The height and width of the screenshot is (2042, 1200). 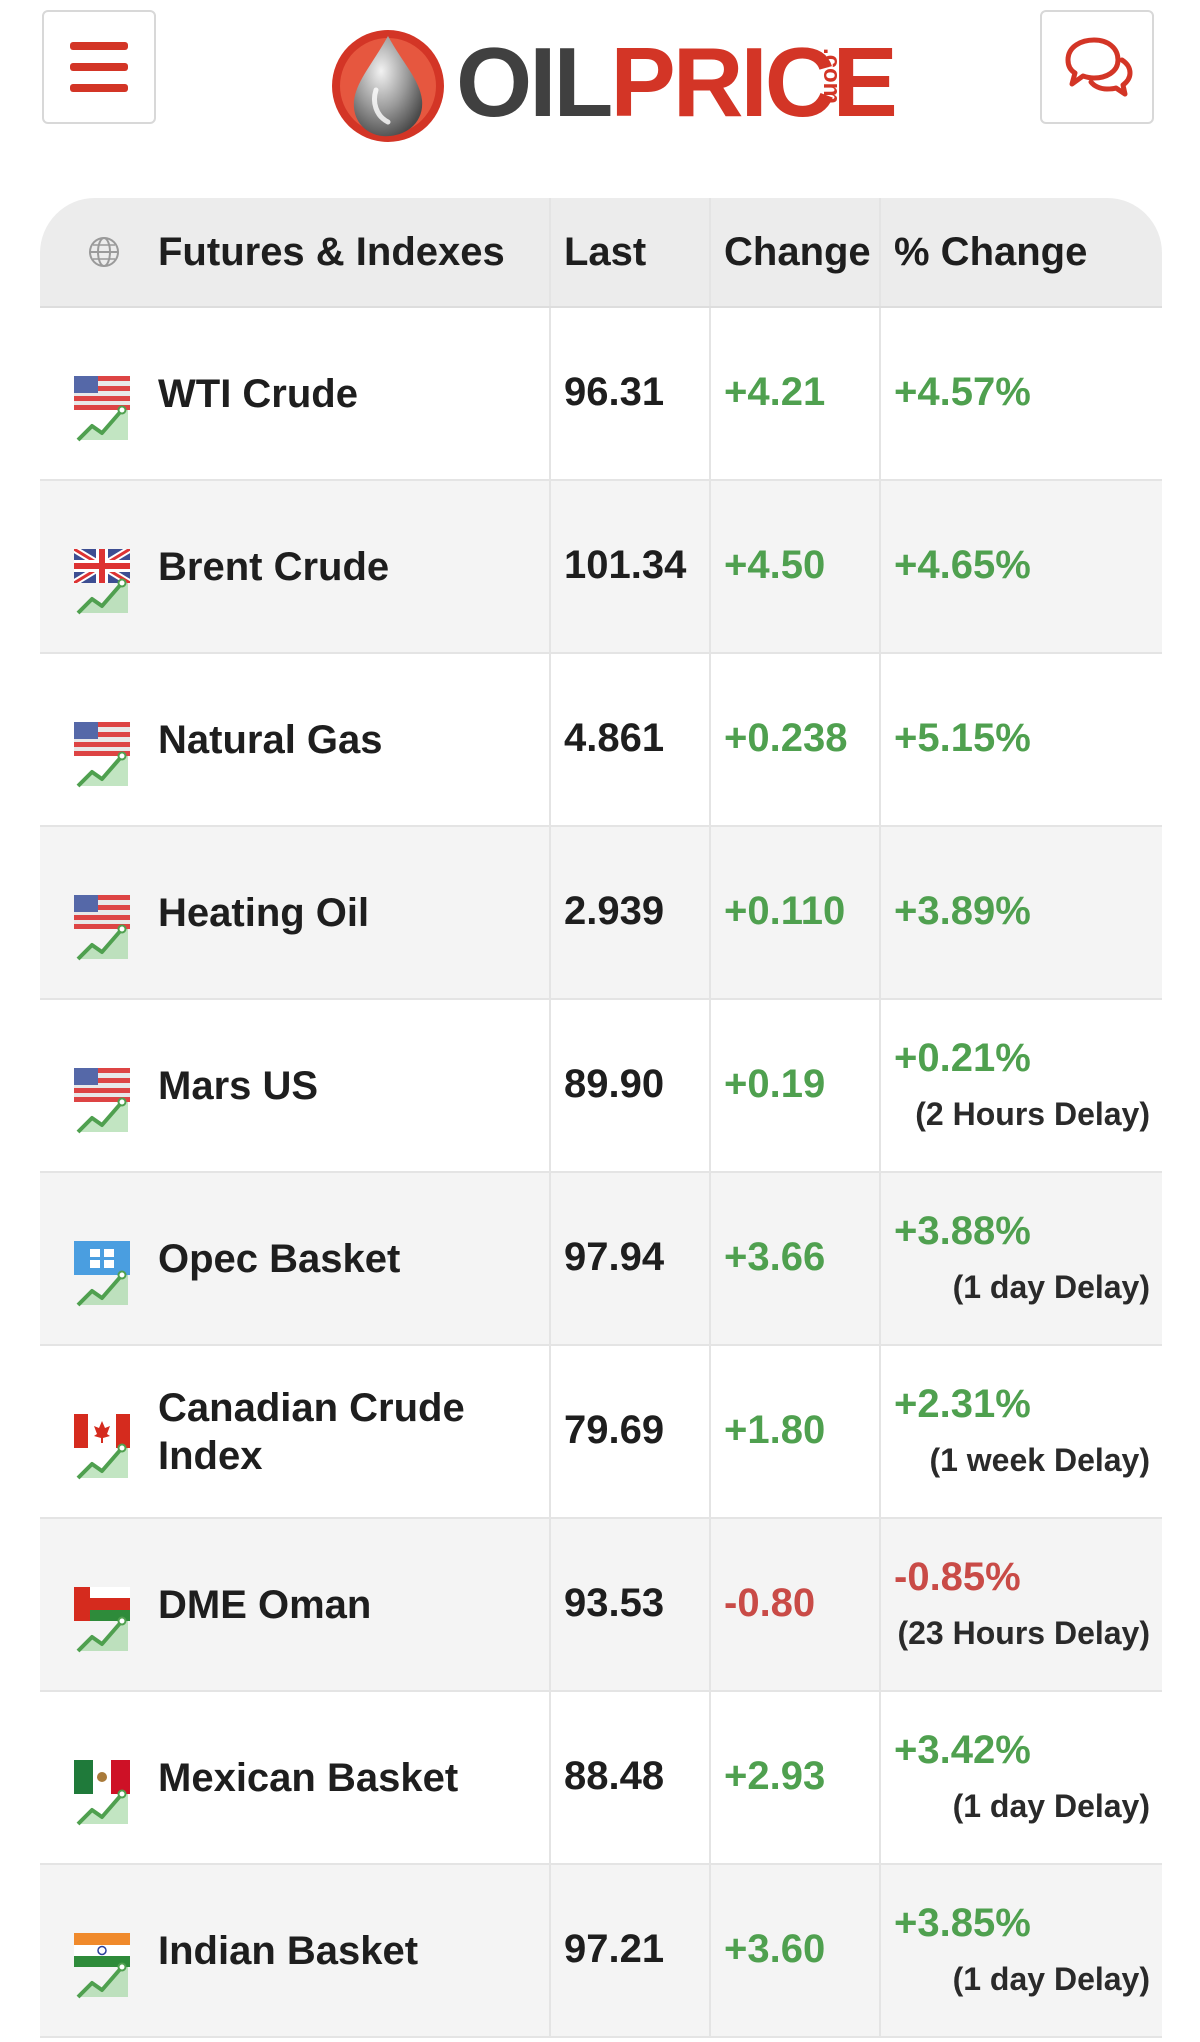 I want to click on change-value: -0.80, so click(x=770, y=1603).